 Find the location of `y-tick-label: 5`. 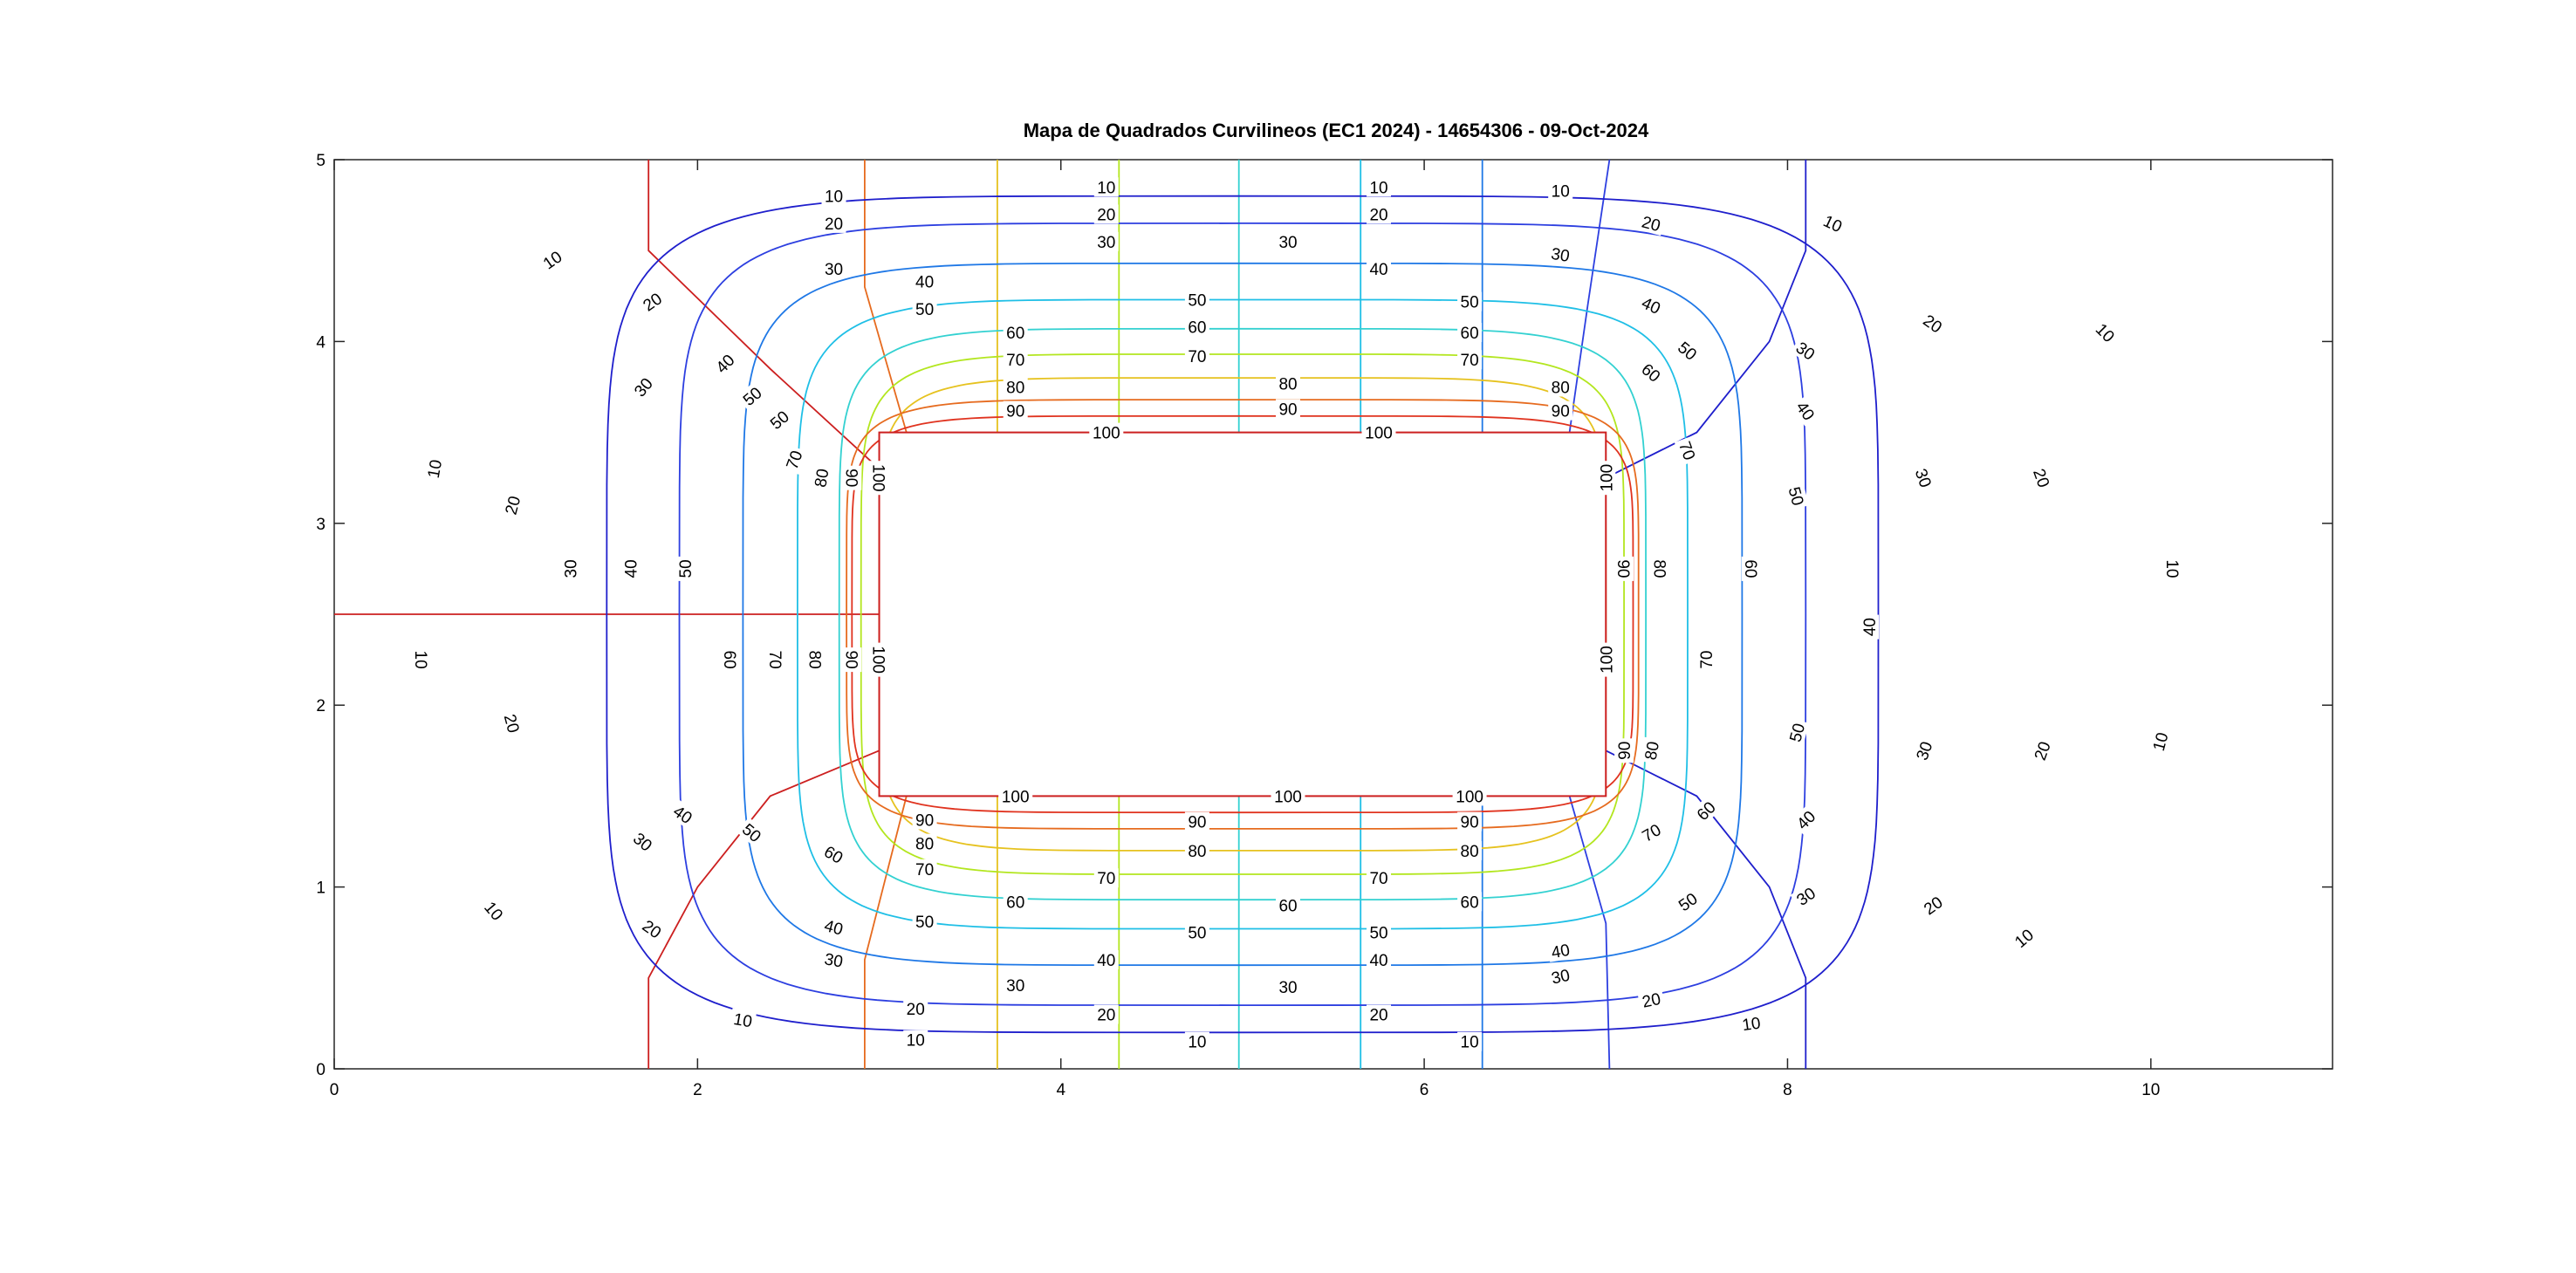

y-tick-label: 5 is located at coordinates (320, 161).